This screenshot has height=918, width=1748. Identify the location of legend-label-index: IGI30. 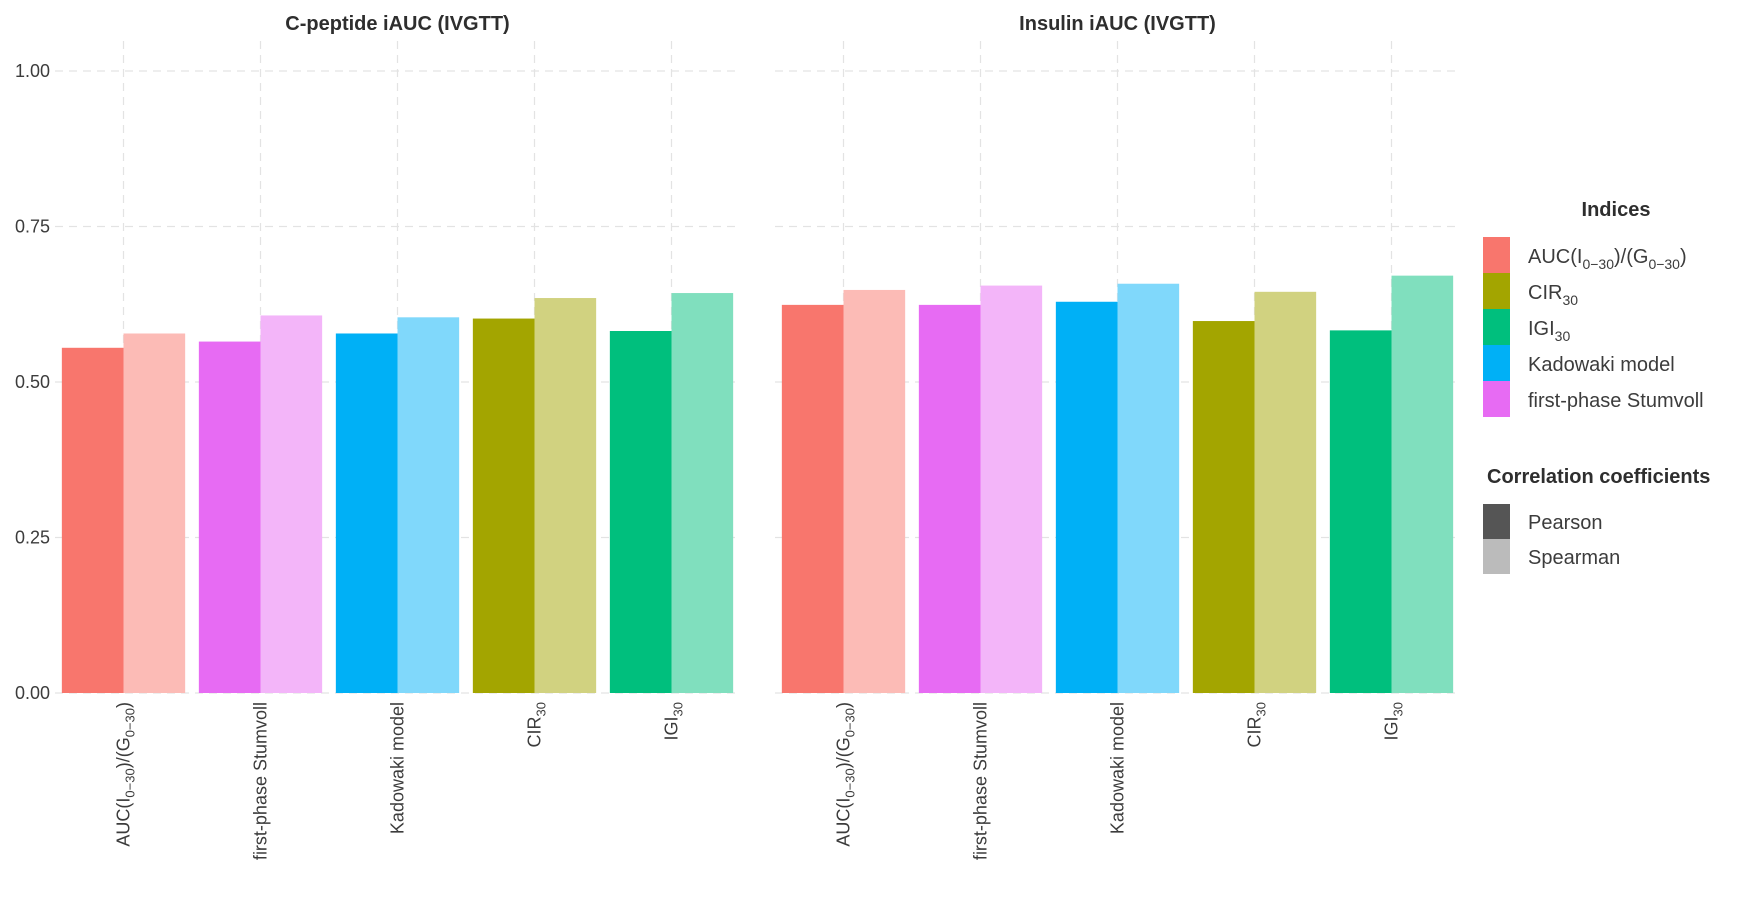
(1549, 331).